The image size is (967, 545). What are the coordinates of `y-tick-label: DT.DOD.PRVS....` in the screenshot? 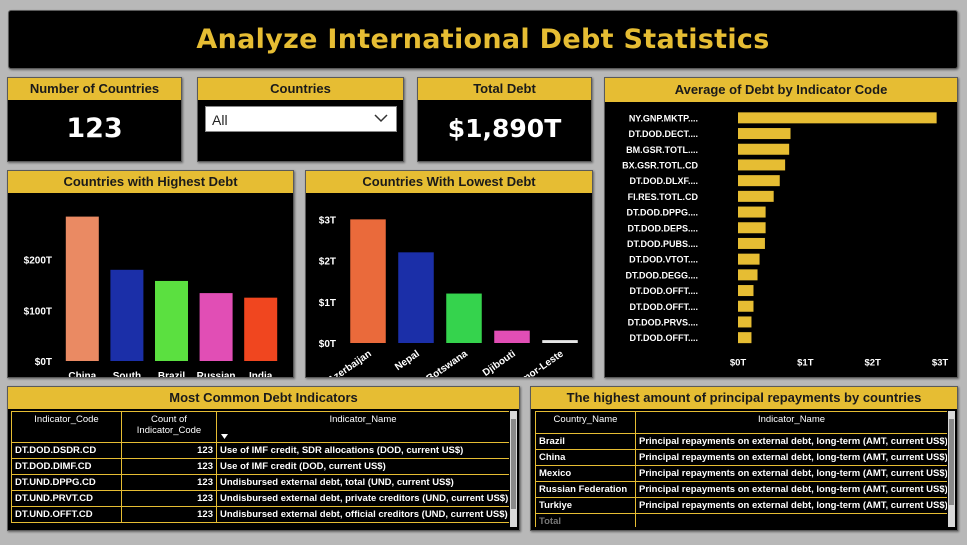 It's located at (663, 322).